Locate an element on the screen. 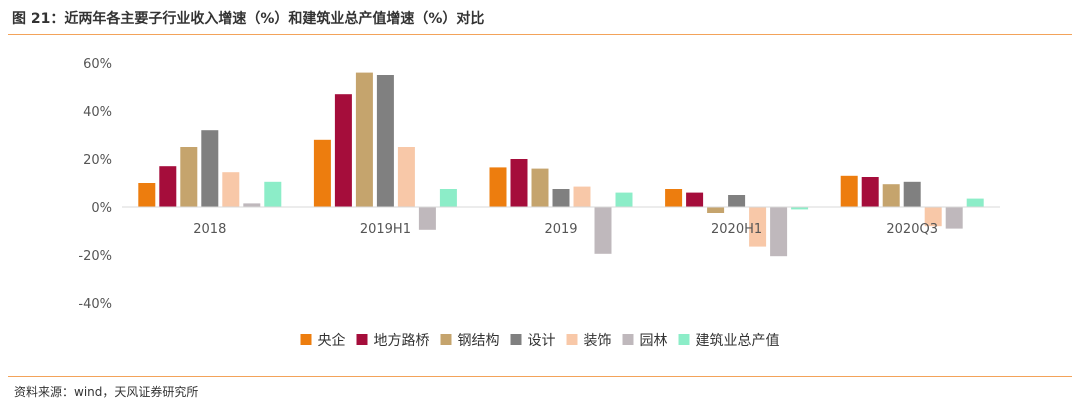 The width and height of the screenshot is (1080, 408). chart-title: 图 21：近两年各主要子行业收入增速（%）和建筑业总产值增速（%）对比 is located at coordinates (248, 19).